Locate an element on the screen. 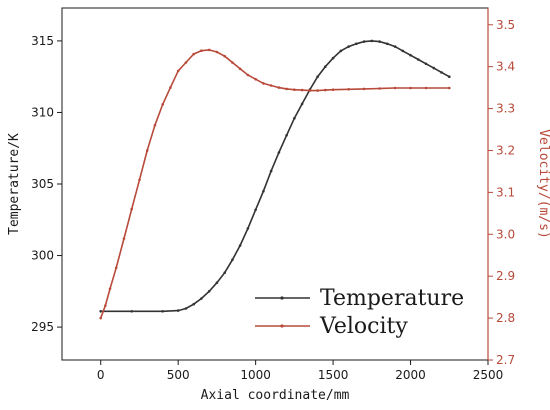 The width and height of the screenshot is (550, 410). y2-tick-label: 3.1 is located at coordinates (505, 192).